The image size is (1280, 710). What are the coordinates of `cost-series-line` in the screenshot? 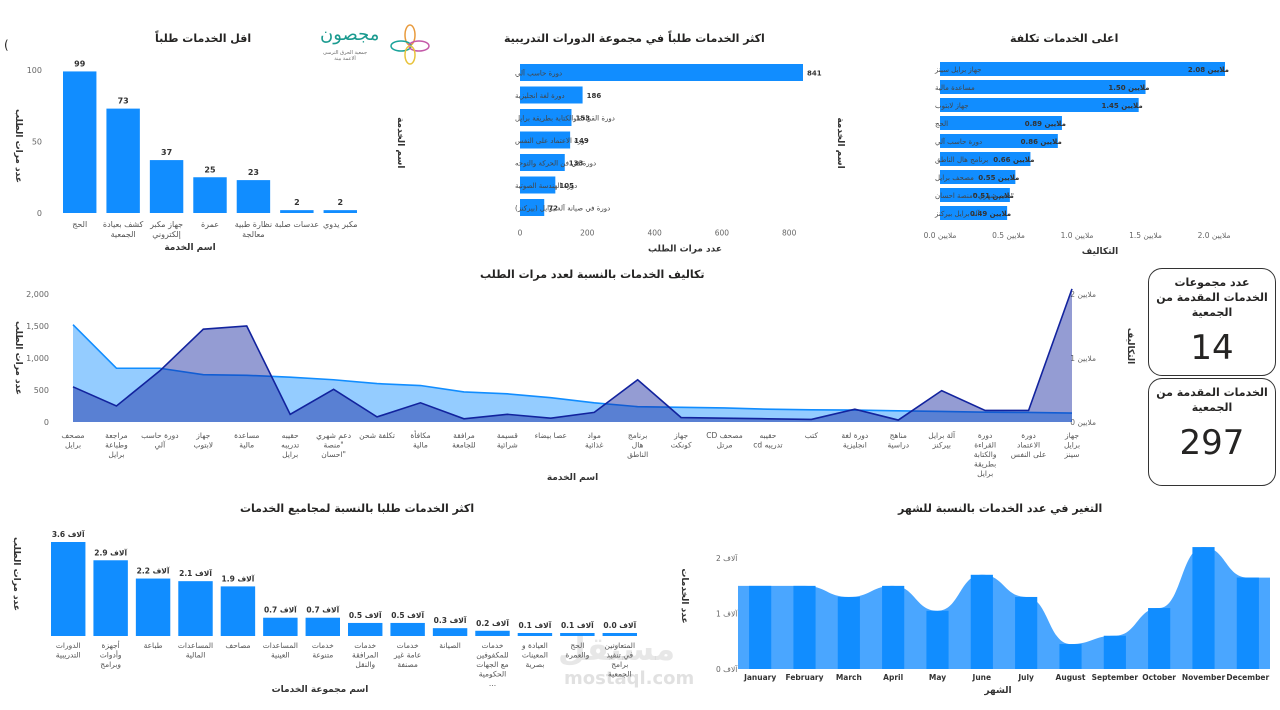 It's located at (572, 354).